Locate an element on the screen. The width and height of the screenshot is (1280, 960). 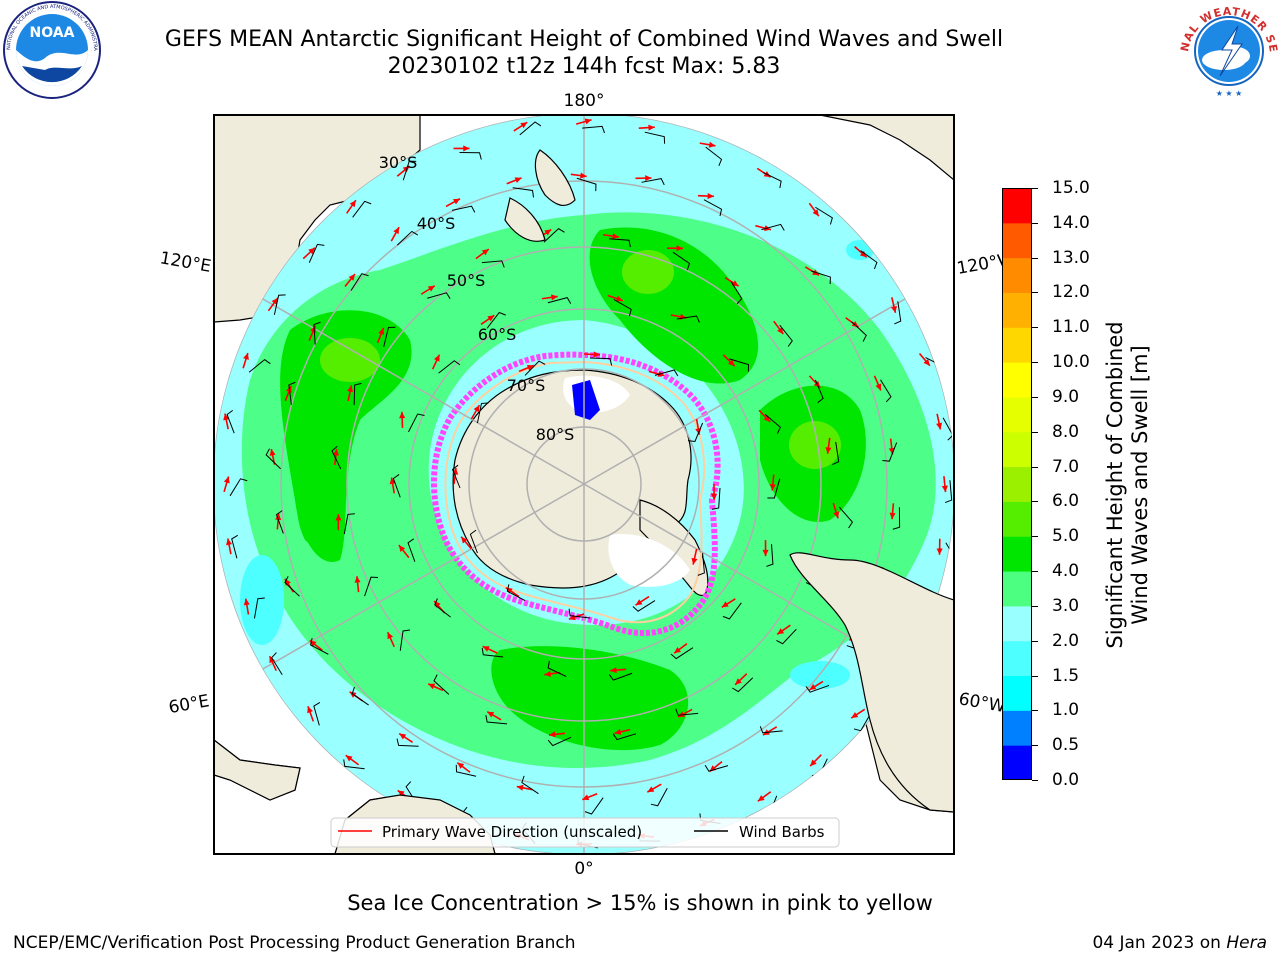
colorbar-tick-label: 14.0 is located at coordinates (1071, 222).